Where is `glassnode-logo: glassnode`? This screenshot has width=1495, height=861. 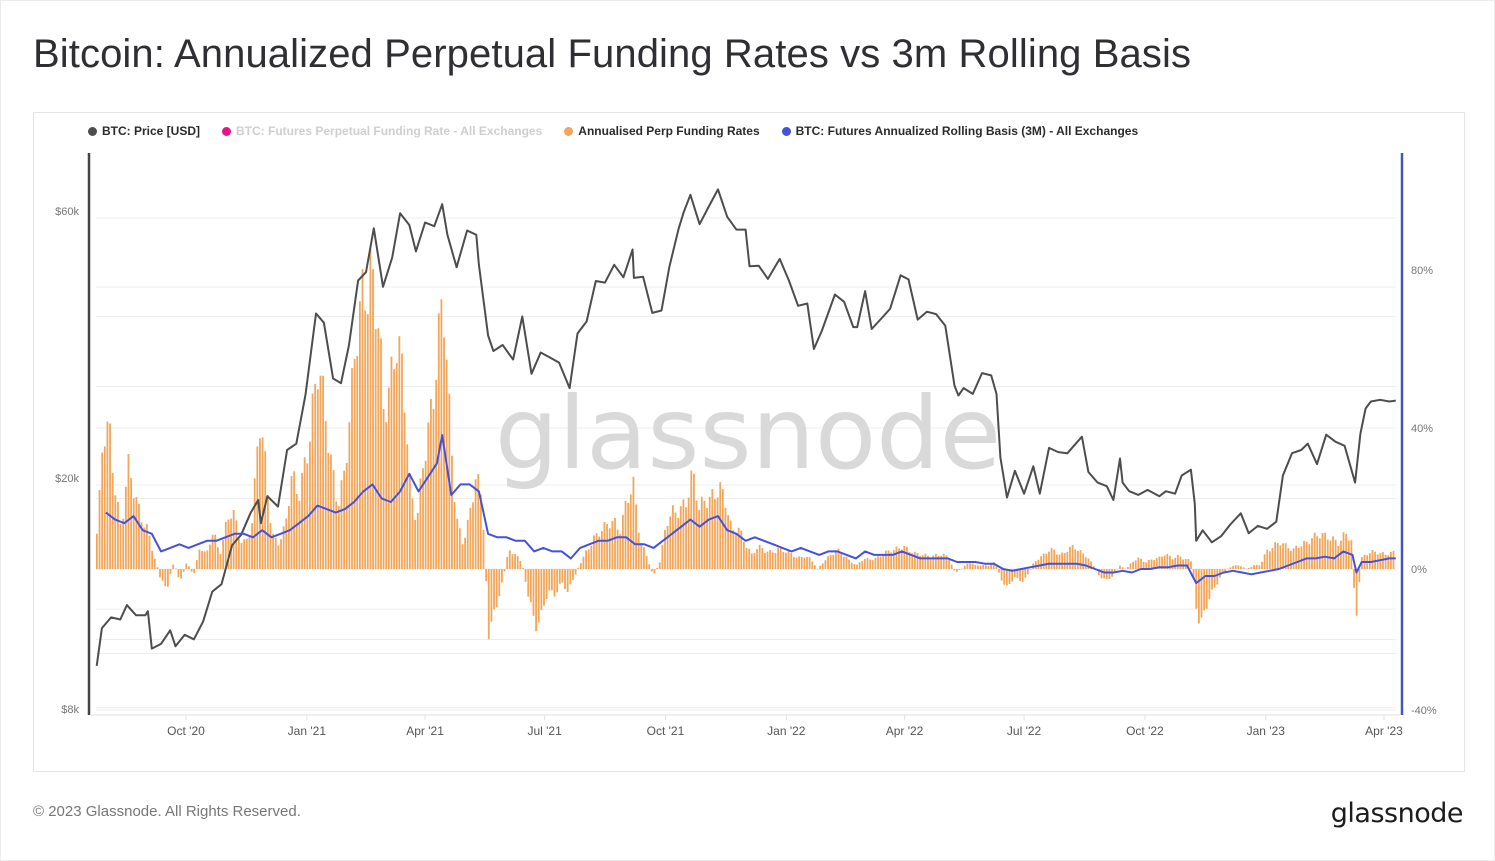 glassnode-logo: glassnode is located at coordinates (1397, 813).